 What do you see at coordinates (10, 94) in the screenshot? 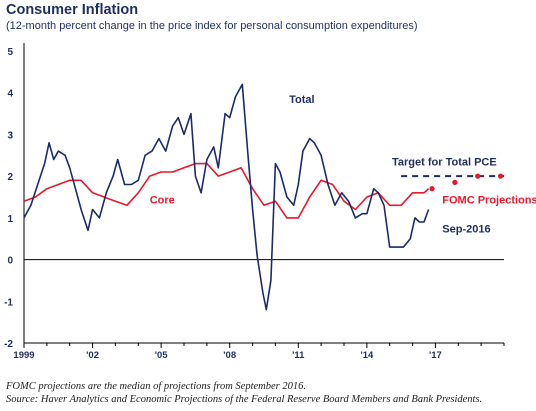
I see `y-tick-label: 4` at bounding box center [10, 94].